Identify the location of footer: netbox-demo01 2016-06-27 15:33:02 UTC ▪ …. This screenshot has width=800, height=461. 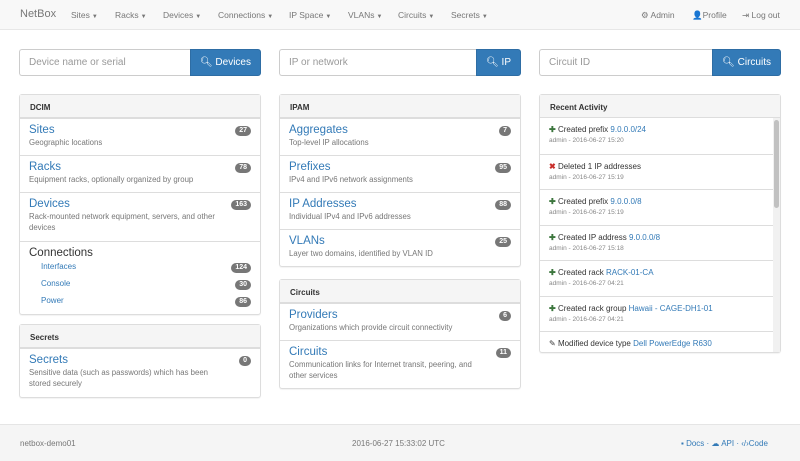
(400, 442).